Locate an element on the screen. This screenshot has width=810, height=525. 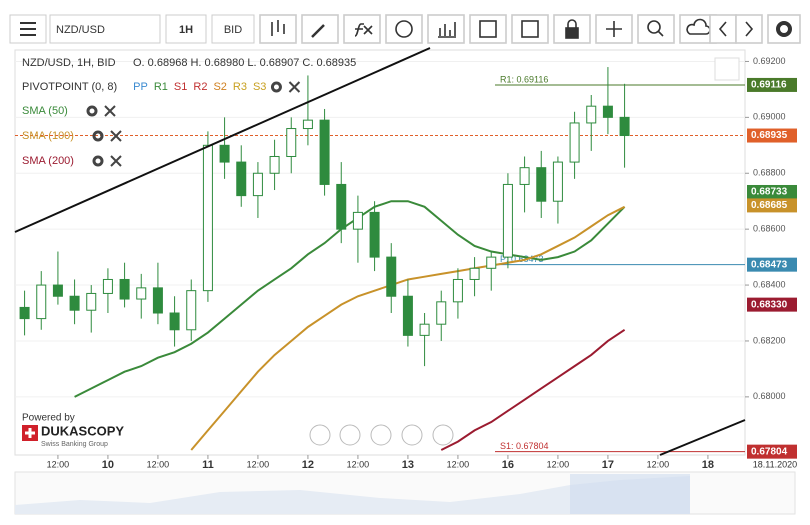
indicator-item: S1 is located at coordinates (180, 87).